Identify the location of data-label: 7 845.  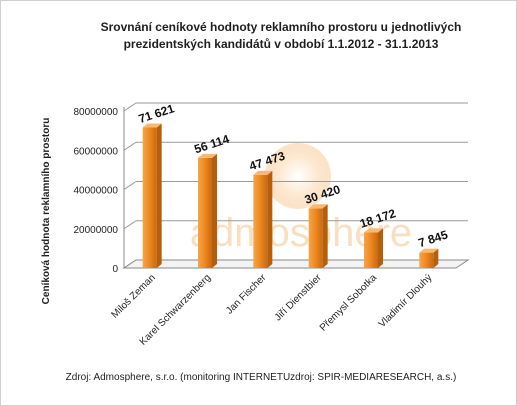
(433, 238).